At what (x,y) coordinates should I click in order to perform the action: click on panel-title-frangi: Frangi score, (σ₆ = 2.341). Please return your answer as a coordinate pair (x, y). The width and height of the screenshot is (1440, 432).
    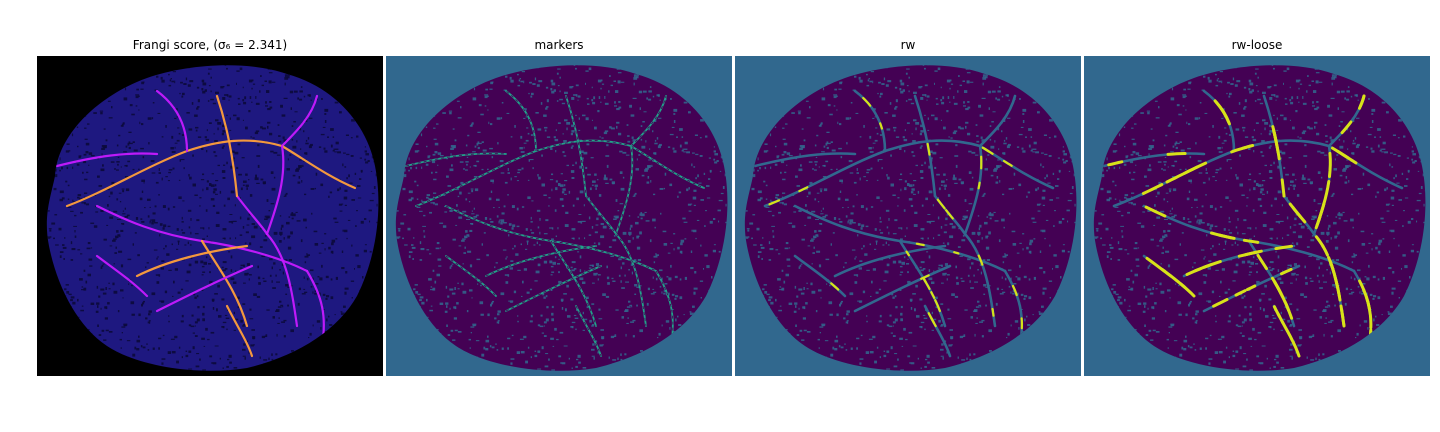
    Looking at the image, I should click on (210, 45).